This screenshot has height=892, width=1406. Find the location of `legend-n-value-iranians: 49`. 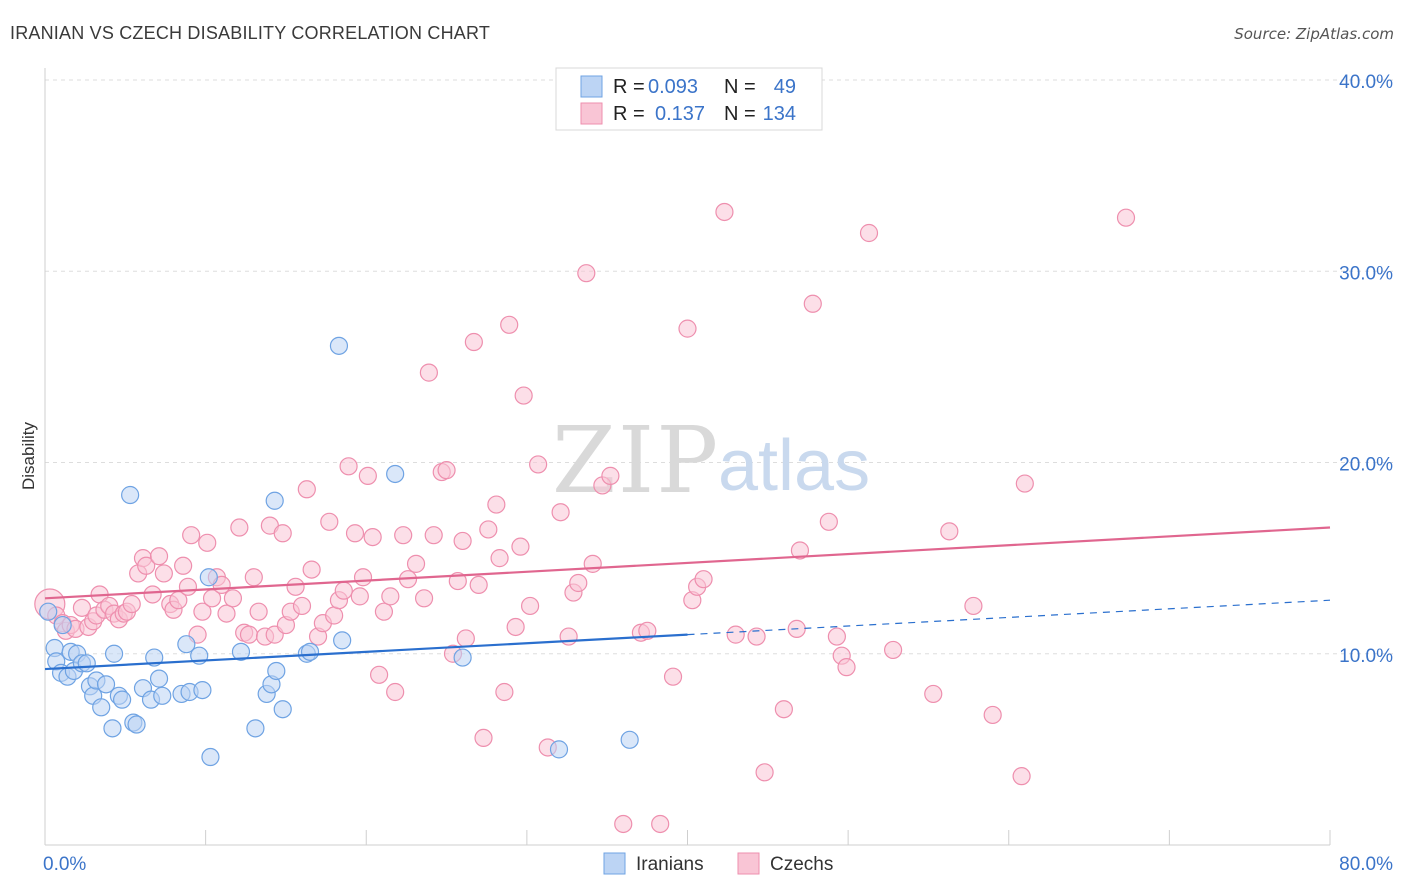

legend-n-value-iranians: 49 is located at coordinates (785, 87).